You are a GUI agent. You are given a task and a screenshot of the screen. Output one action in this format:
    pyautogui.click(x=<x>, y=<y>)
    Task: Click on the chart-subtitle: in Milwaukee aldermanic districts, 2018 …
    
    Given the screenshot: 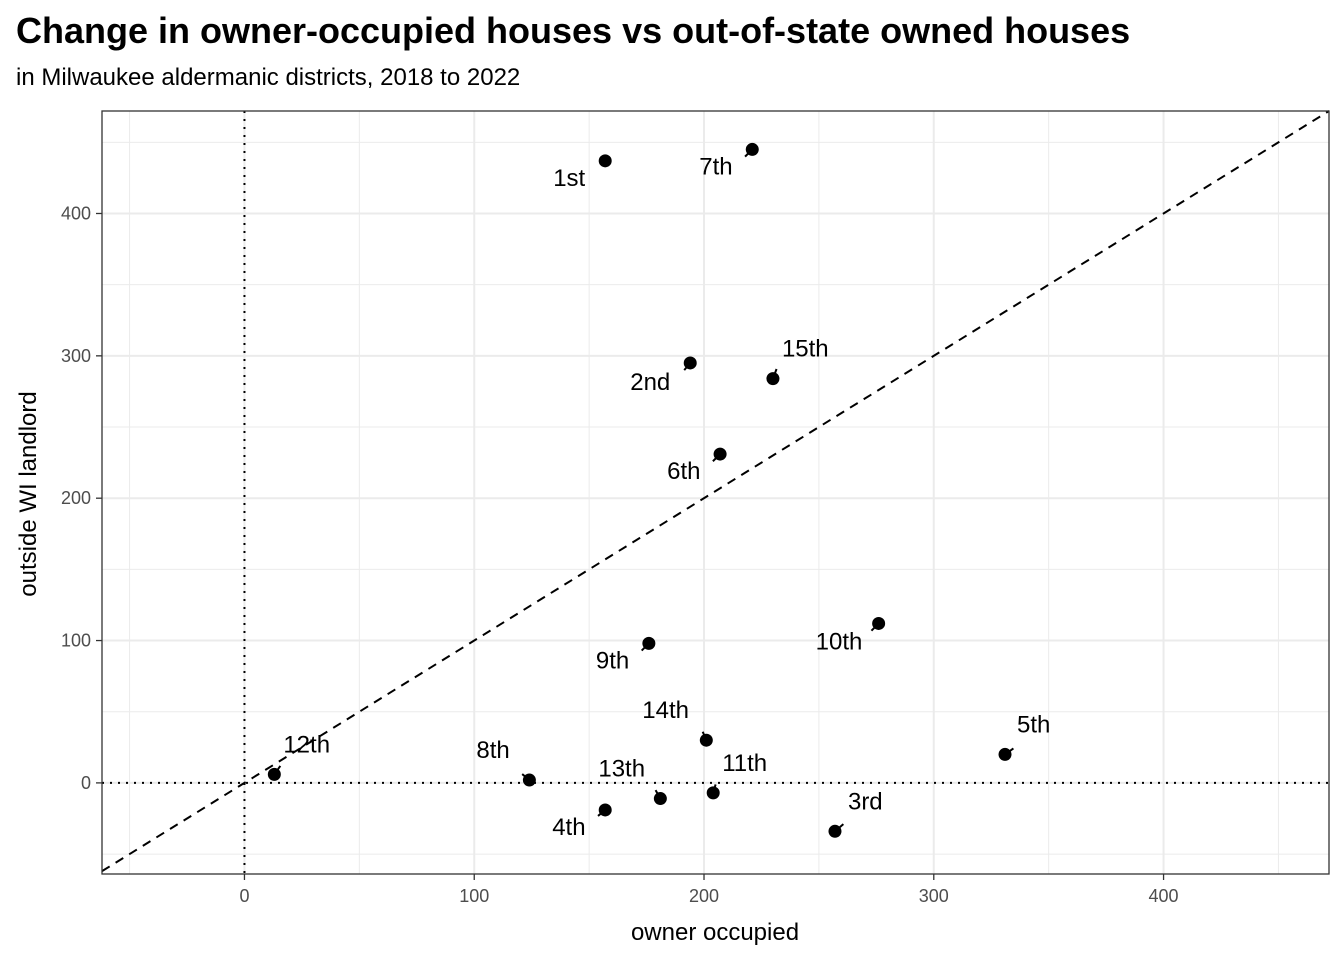 What is the action you would take?
    pyautogui.click(x=268, y=77)
    